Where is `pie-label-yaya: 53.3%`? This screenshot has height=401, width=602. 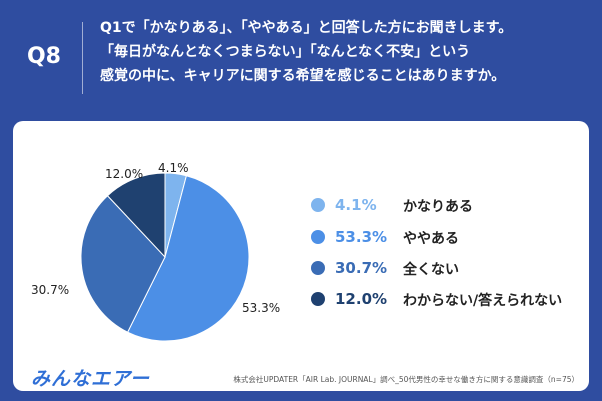
pie-label-yaya: 53.3% is located at coordinates (261, 308).